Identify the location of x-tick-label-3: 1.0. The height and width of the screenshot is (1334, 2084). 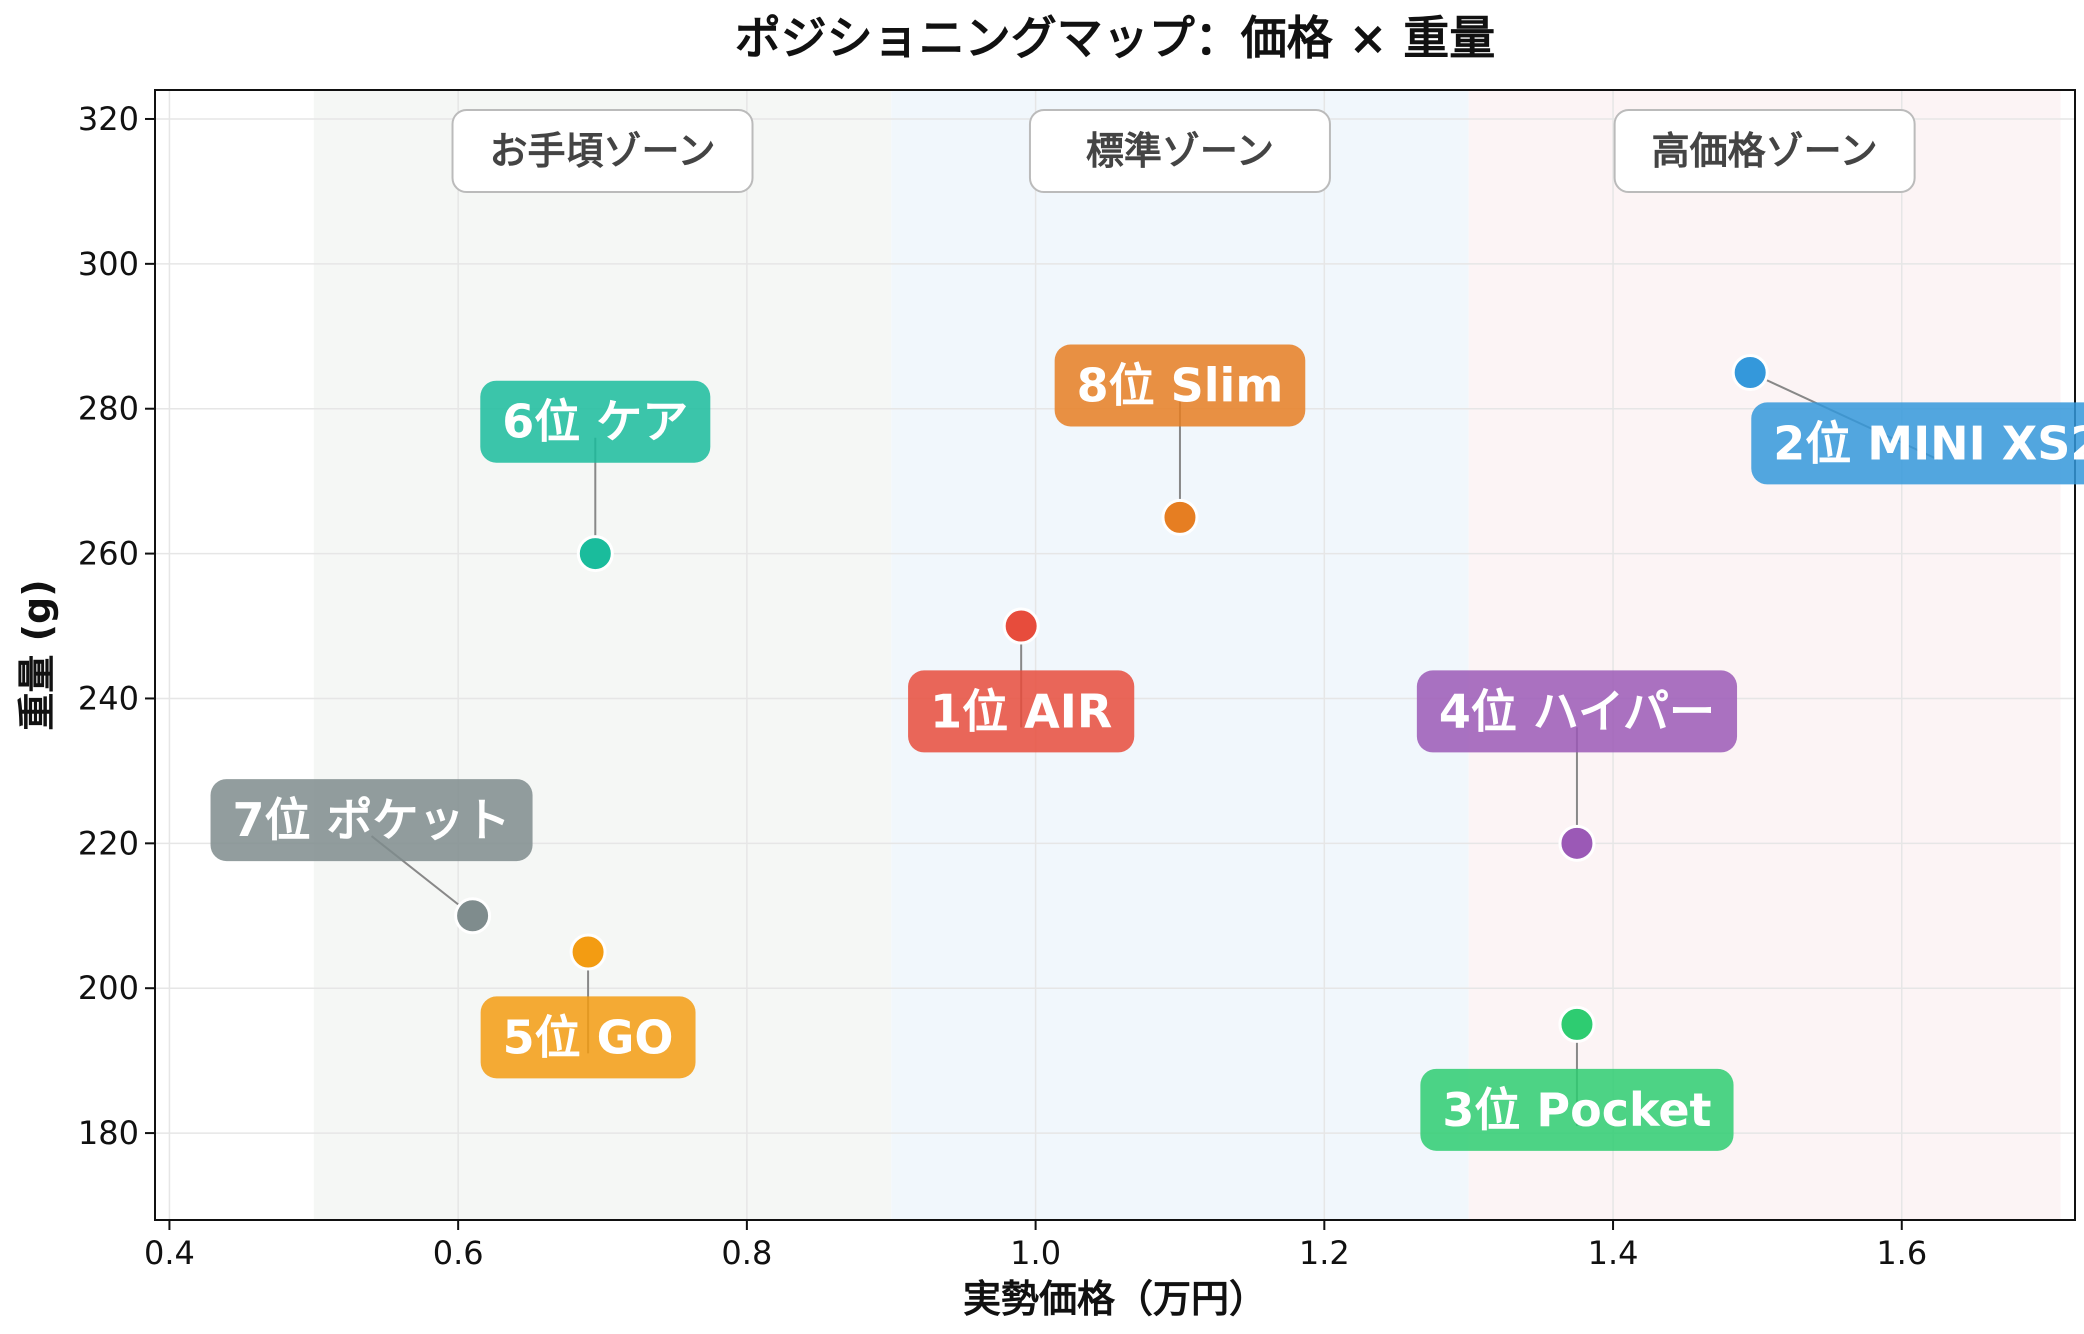
(1035, 1253).